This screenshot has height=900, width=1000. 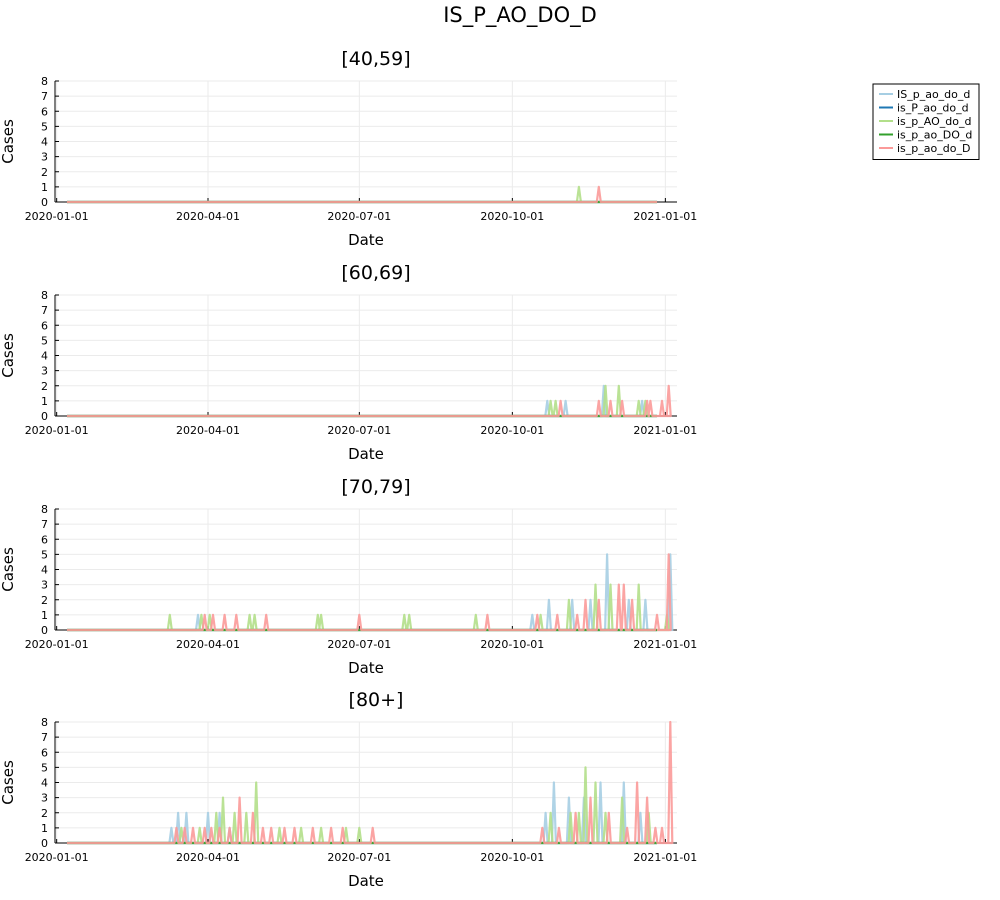 I want to click on legend-entry: is_p_ao_DO_d, so click(x=934, y=135).